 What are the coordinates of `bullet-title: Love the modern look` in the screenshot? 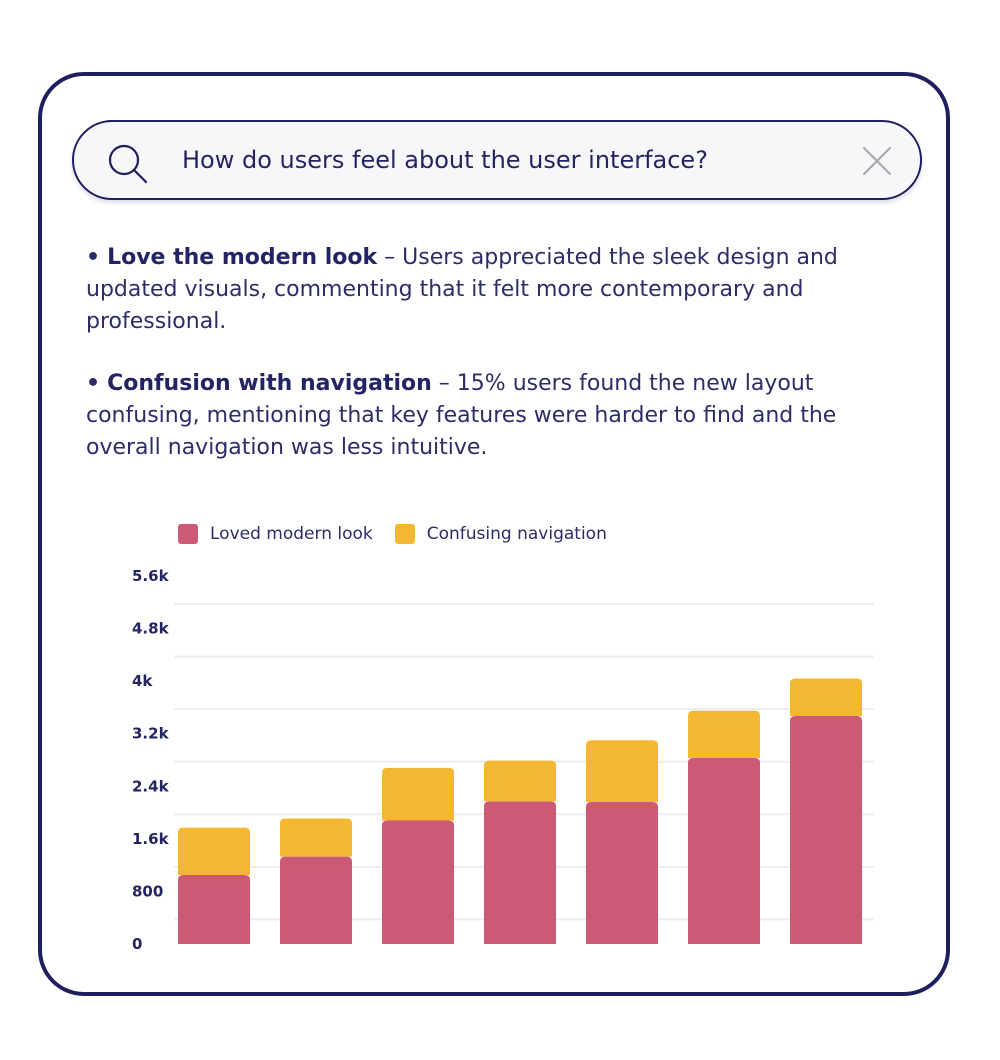 It's located at (242, 257).